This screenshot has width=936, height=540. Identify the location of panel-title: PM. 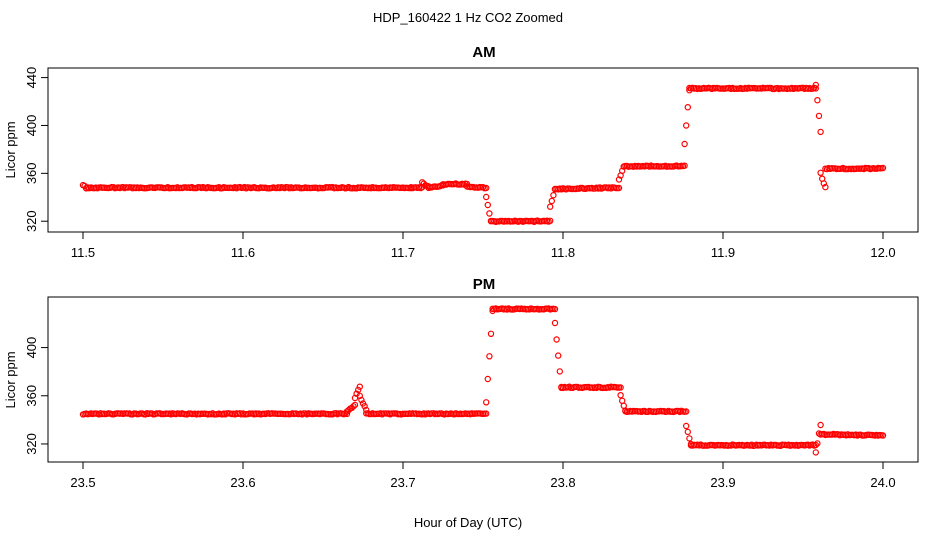
(484, 284).